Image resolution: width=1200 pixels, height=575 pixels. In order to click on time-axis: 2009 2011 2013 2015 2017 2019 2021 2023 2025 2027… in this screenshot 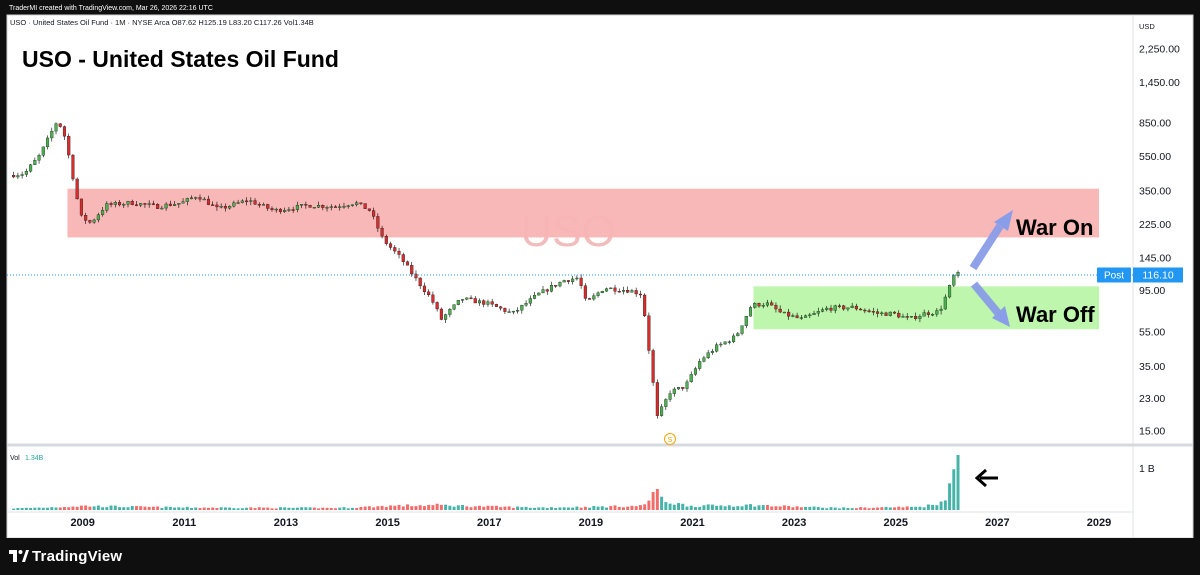, I will do `click(590, 523)`.